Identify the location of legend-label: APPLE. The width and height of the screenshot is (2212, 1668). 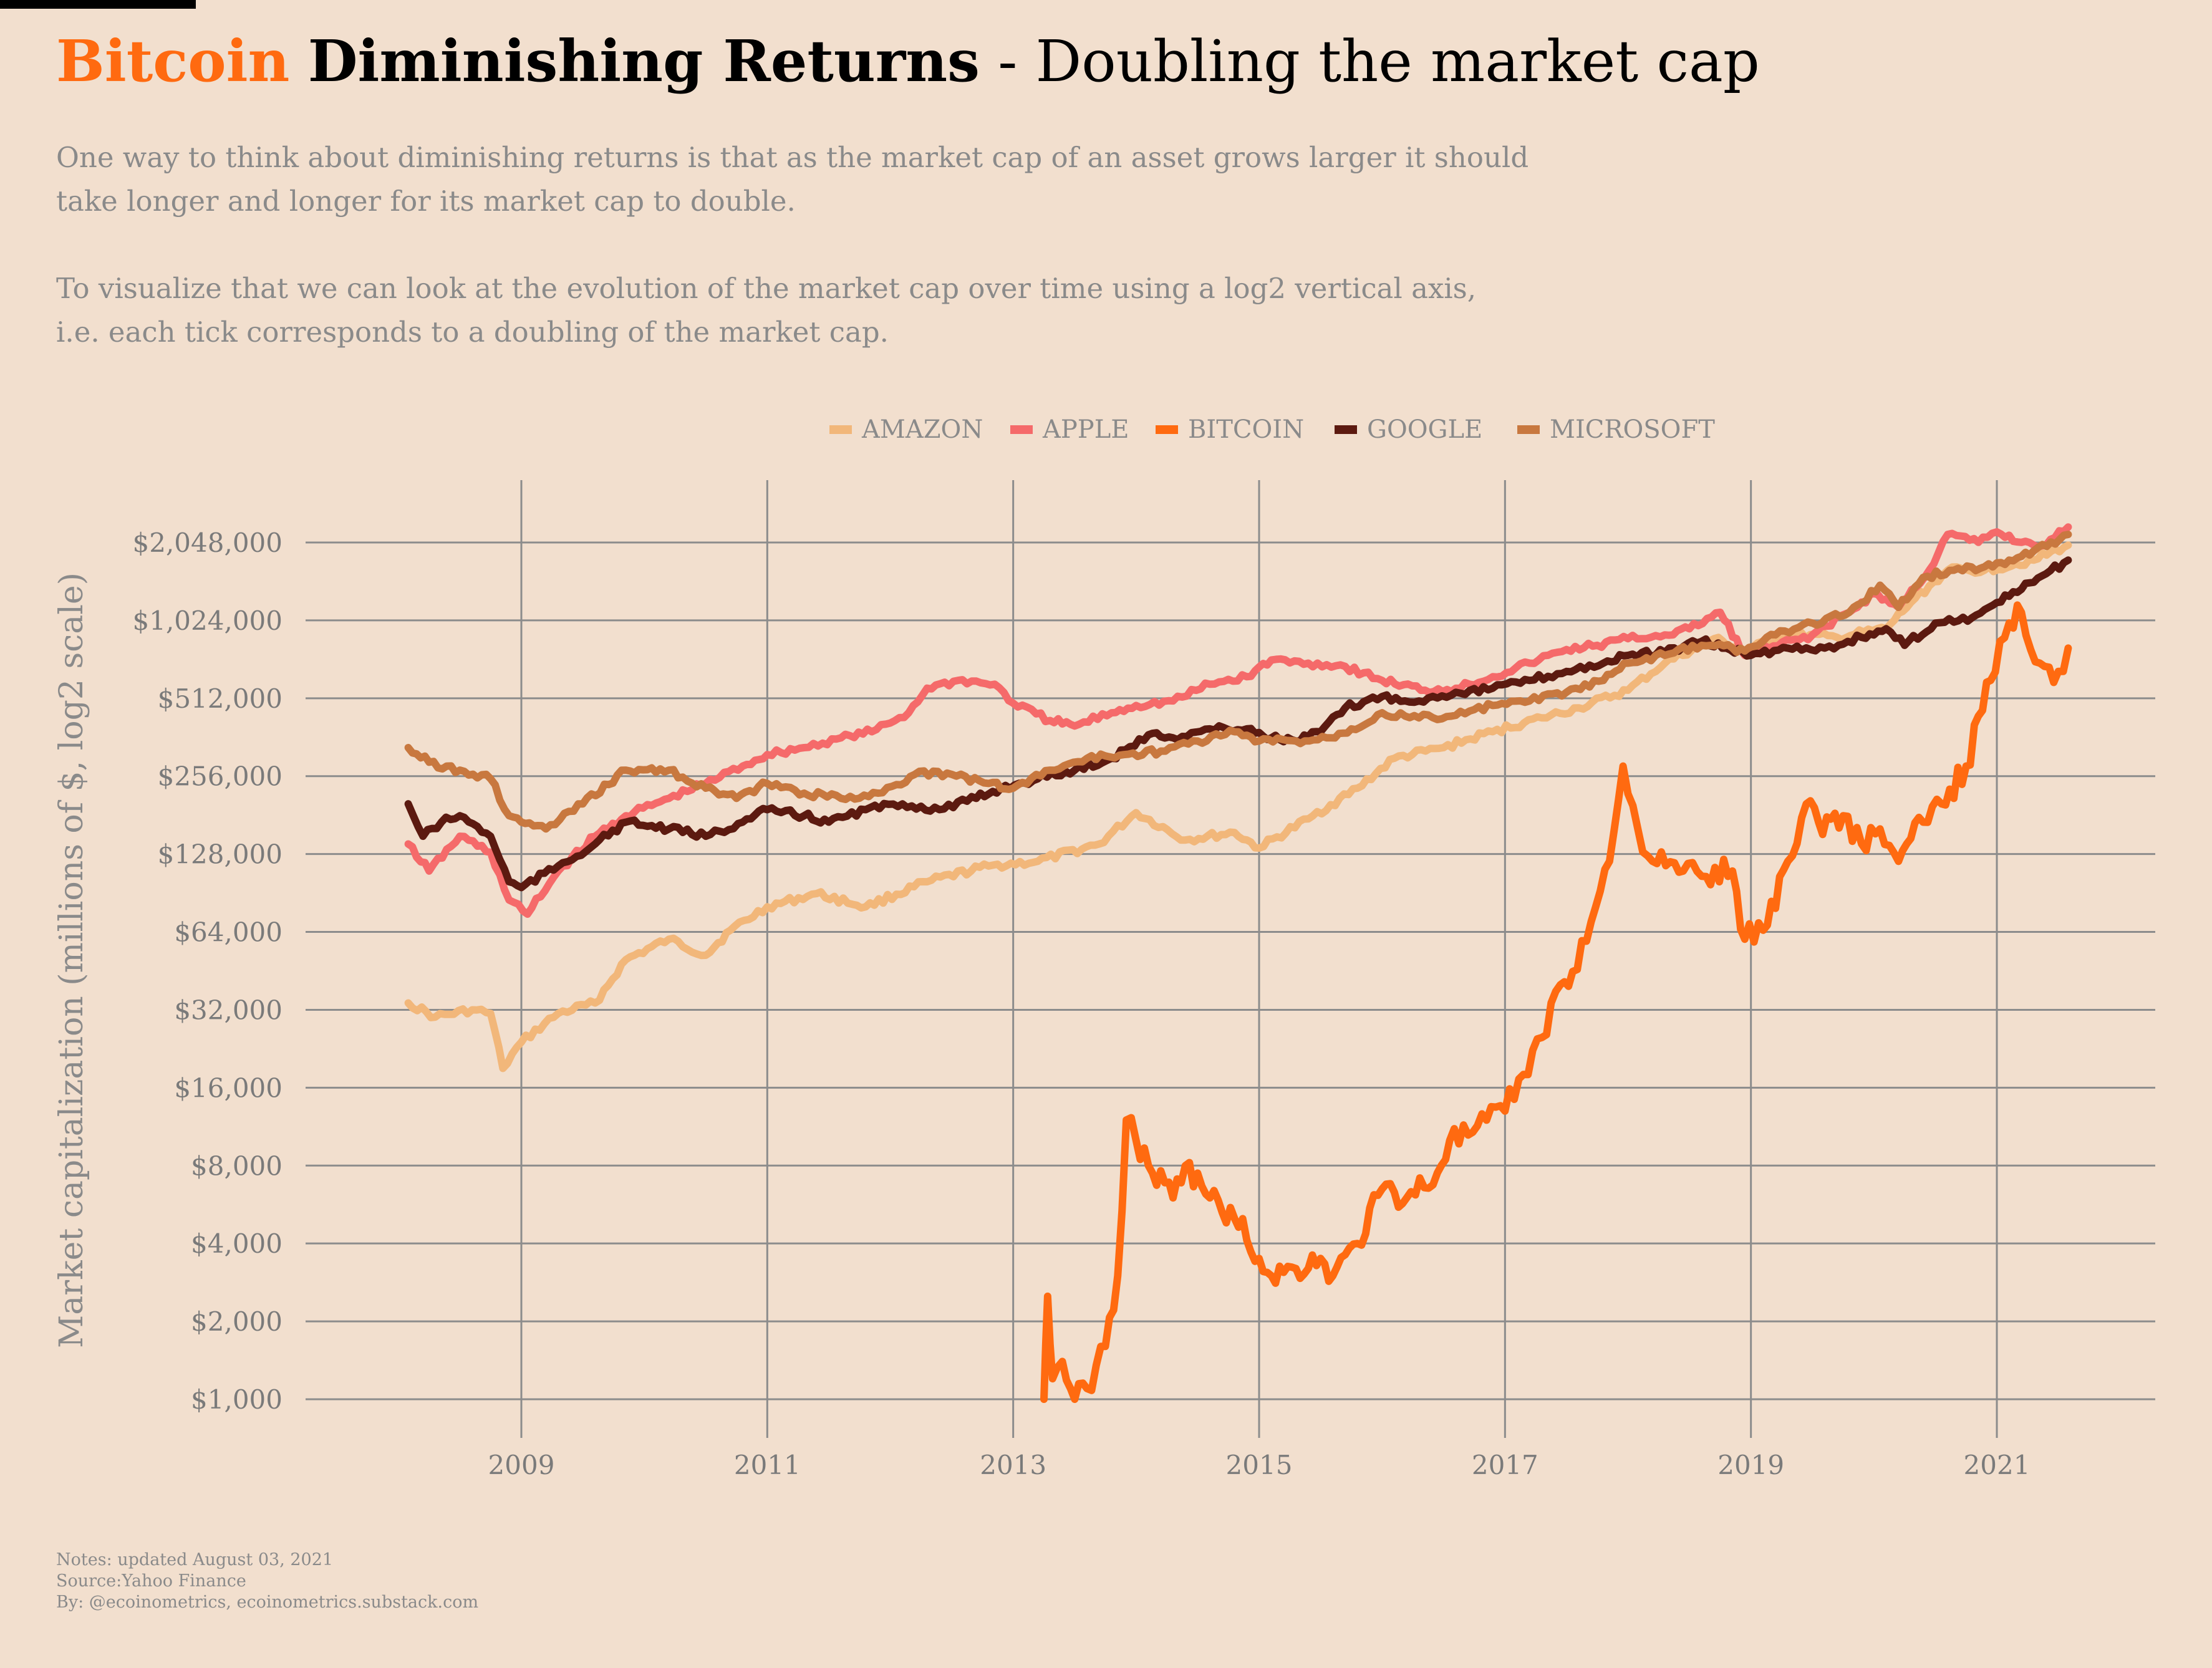
(1085, 430).